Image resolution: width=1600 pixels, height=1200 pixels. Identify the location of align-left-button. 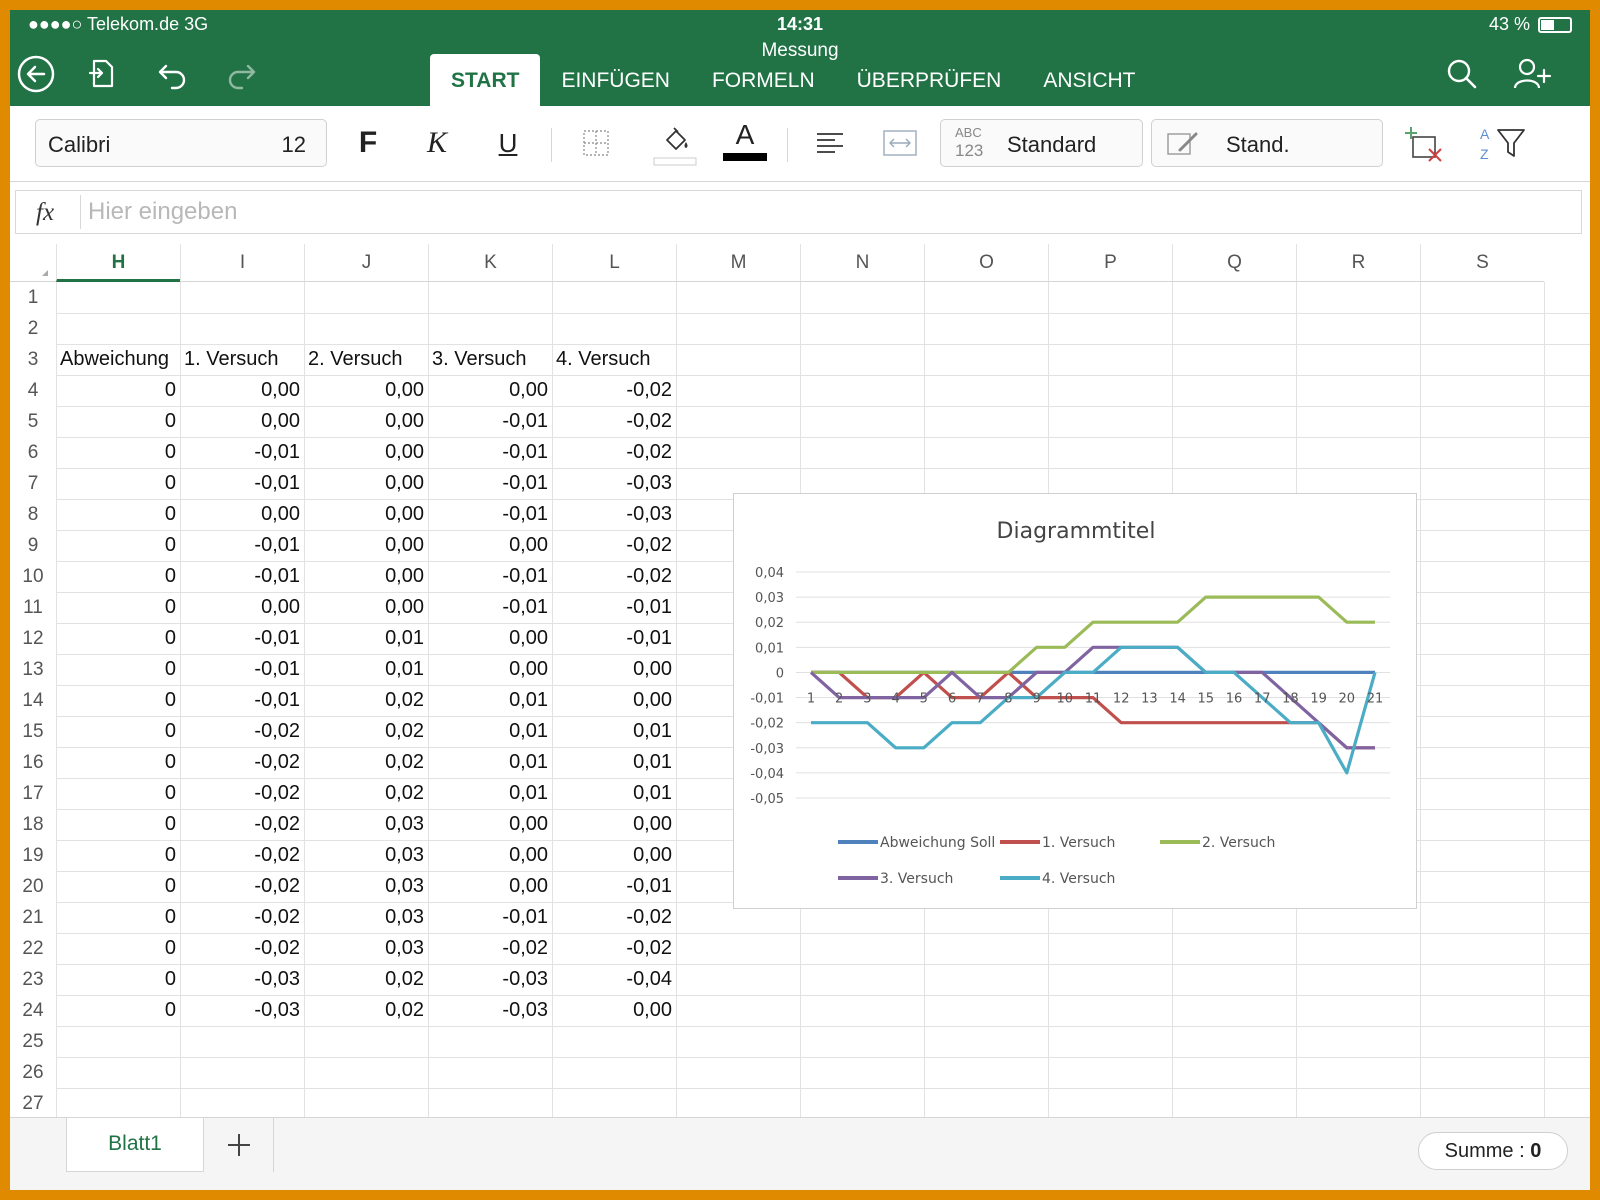
(830, 143).